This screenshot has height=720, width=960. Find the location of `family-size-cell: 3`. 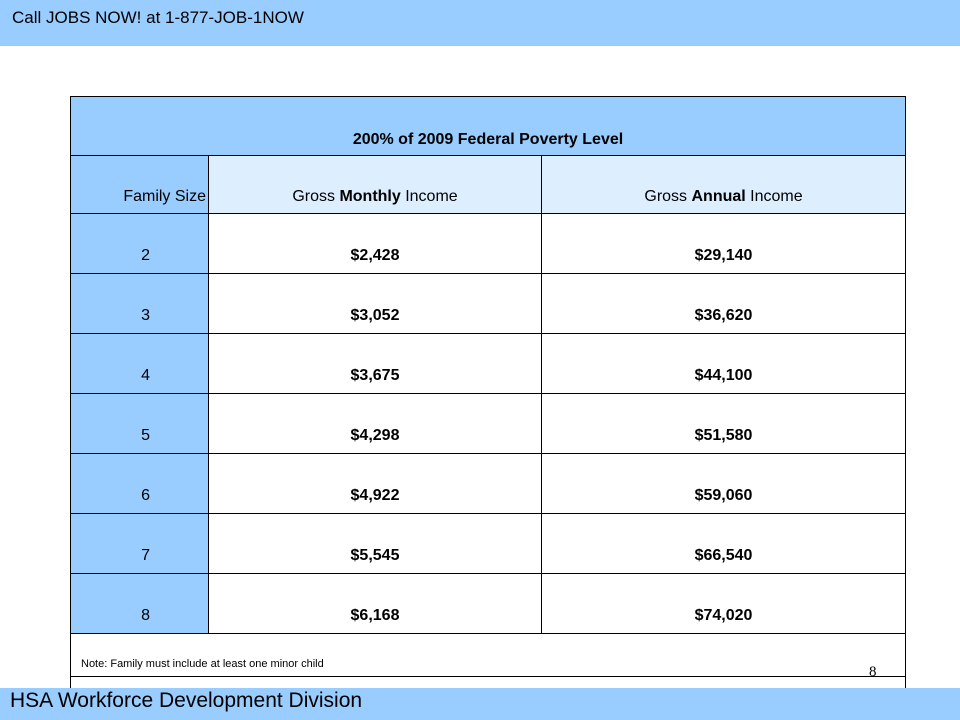

family-size-cell: 3 is located at coordinates (139, 303).